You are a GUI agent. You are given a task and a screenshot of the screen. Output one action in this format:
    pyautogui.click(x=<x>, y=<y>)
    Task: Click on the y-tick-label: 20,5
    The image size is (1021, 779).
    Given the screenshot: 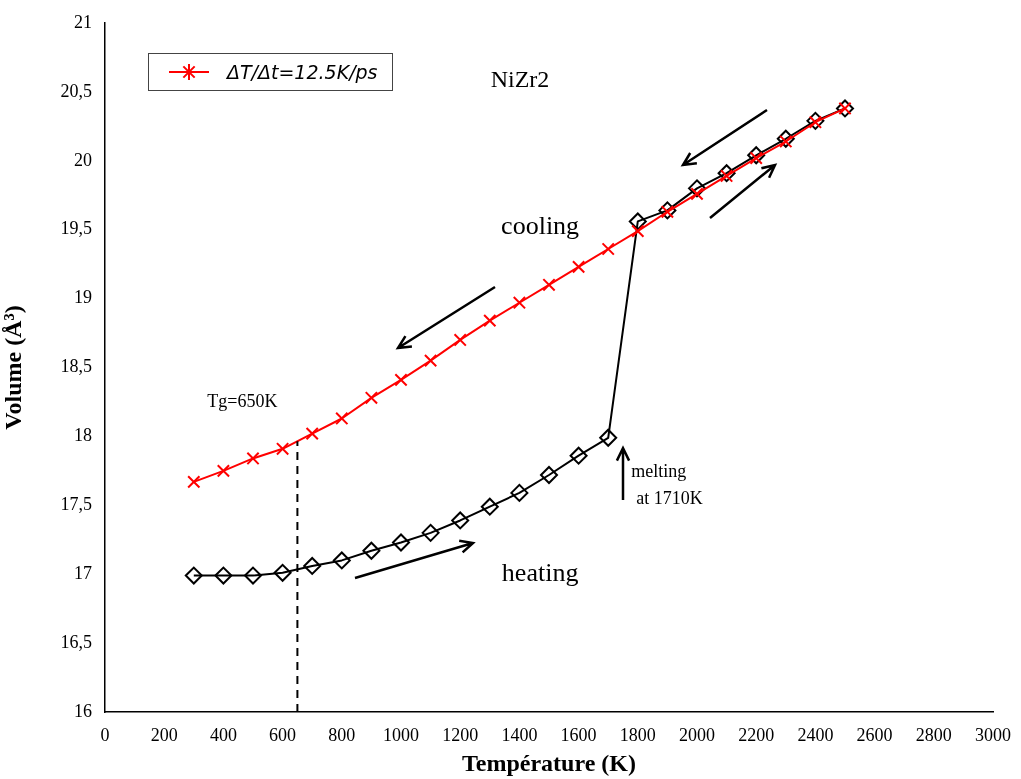 What is the action you would take?
    pyautogui.click(x=76, y=90)
    